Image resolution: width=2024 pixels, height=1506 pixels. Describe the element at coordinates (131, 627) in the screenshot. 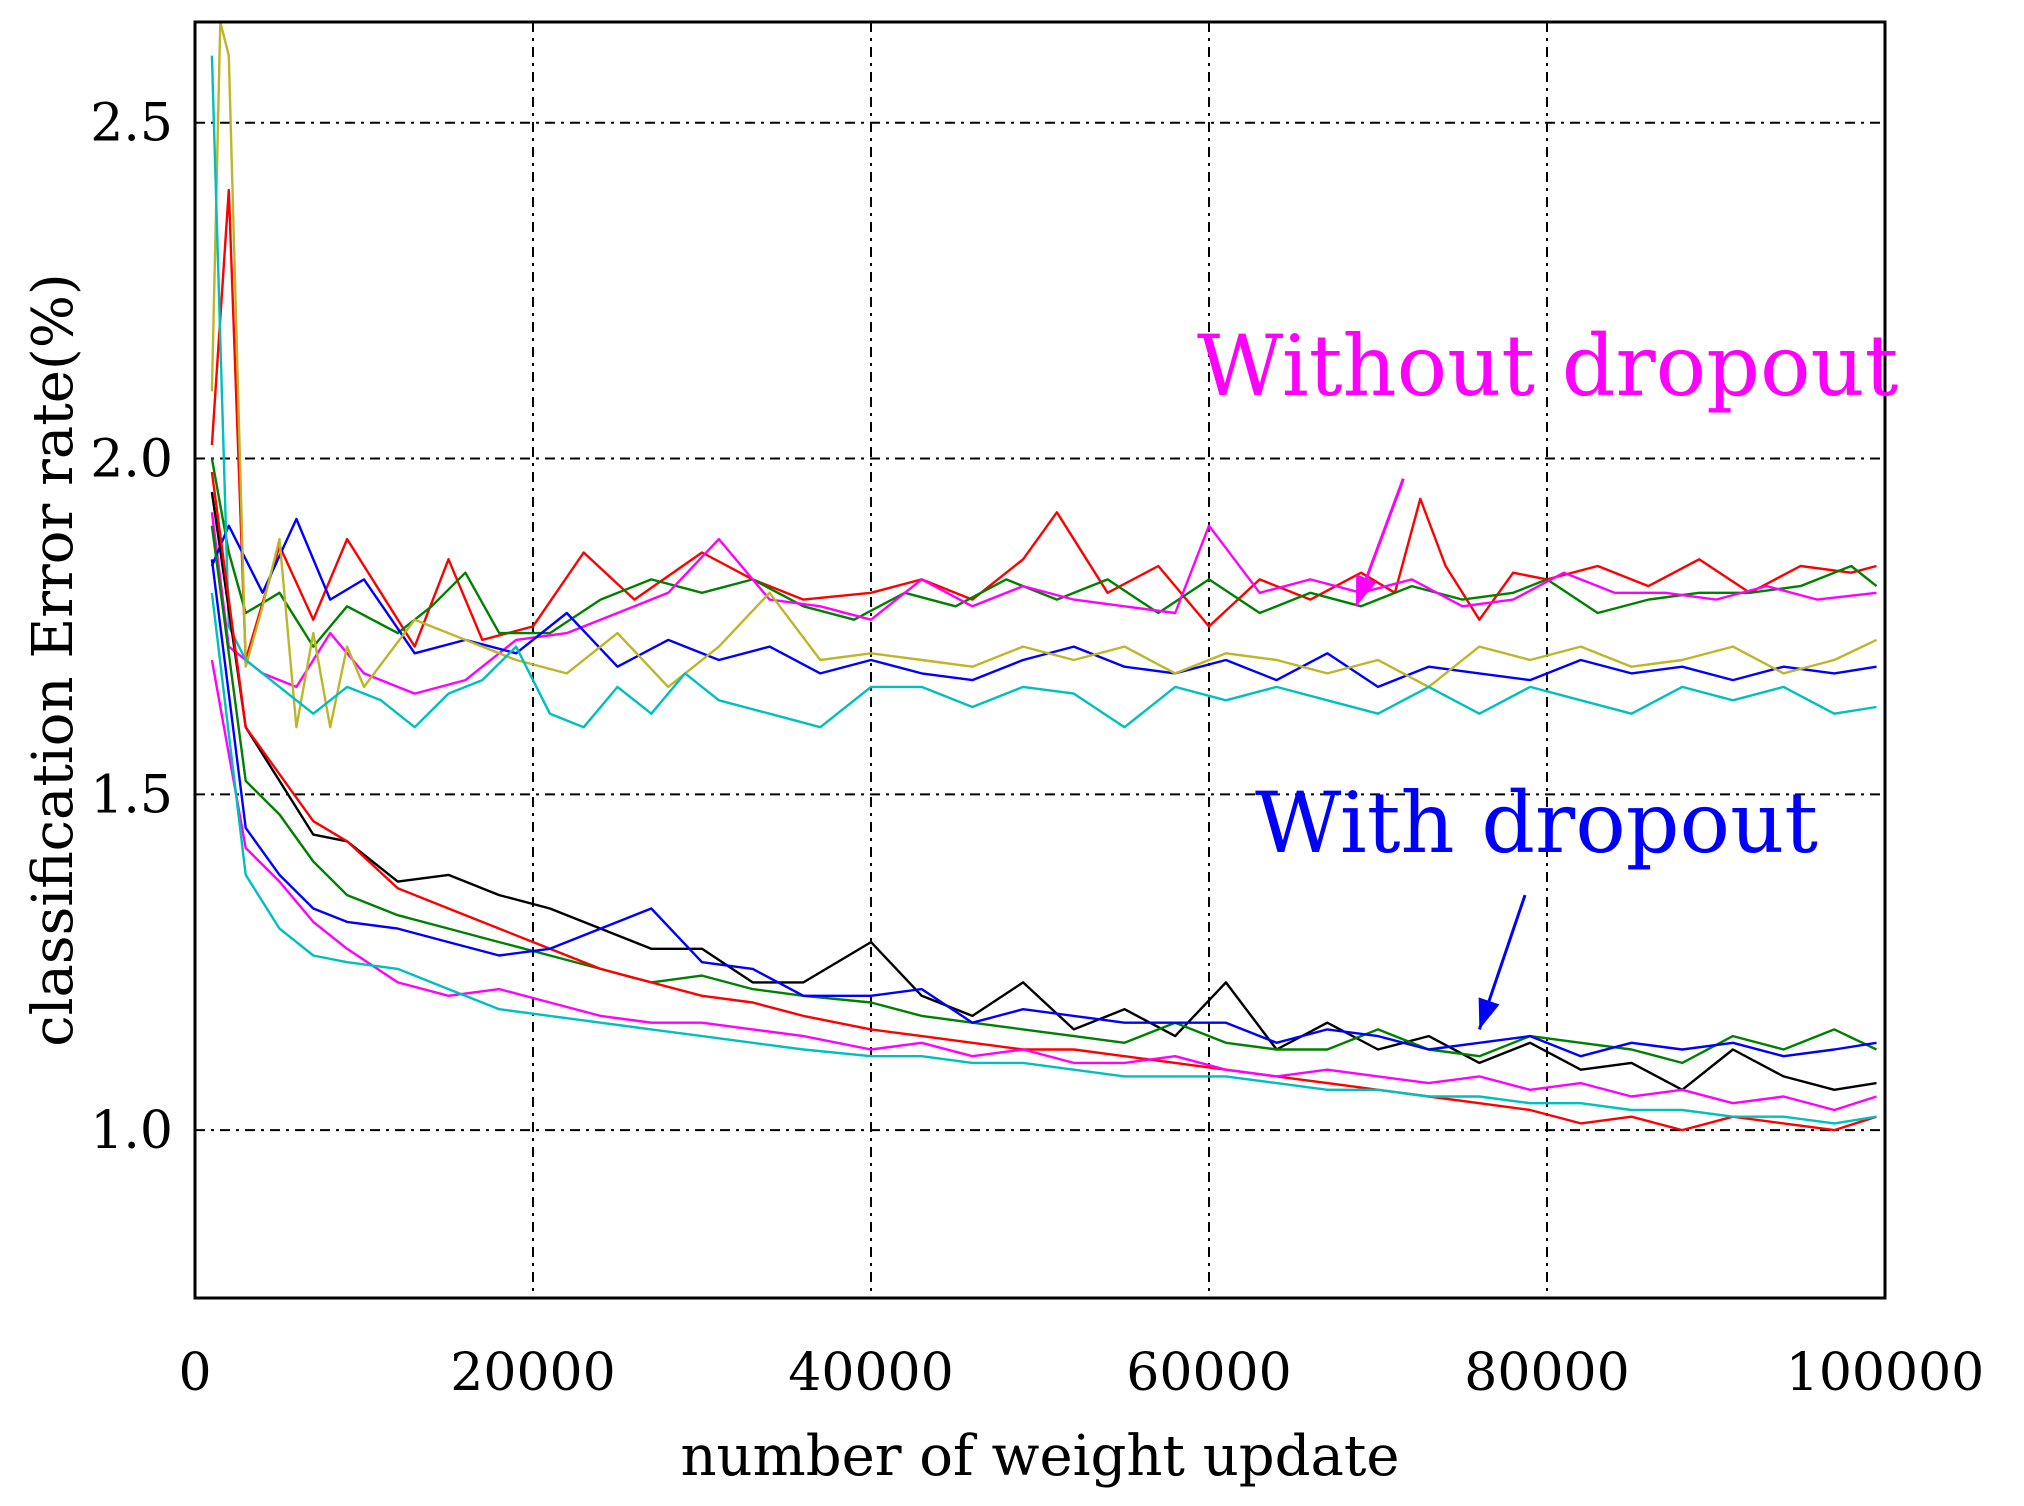

I see `y-axis: 1.0 1.5 2.0 2.5` at that location.